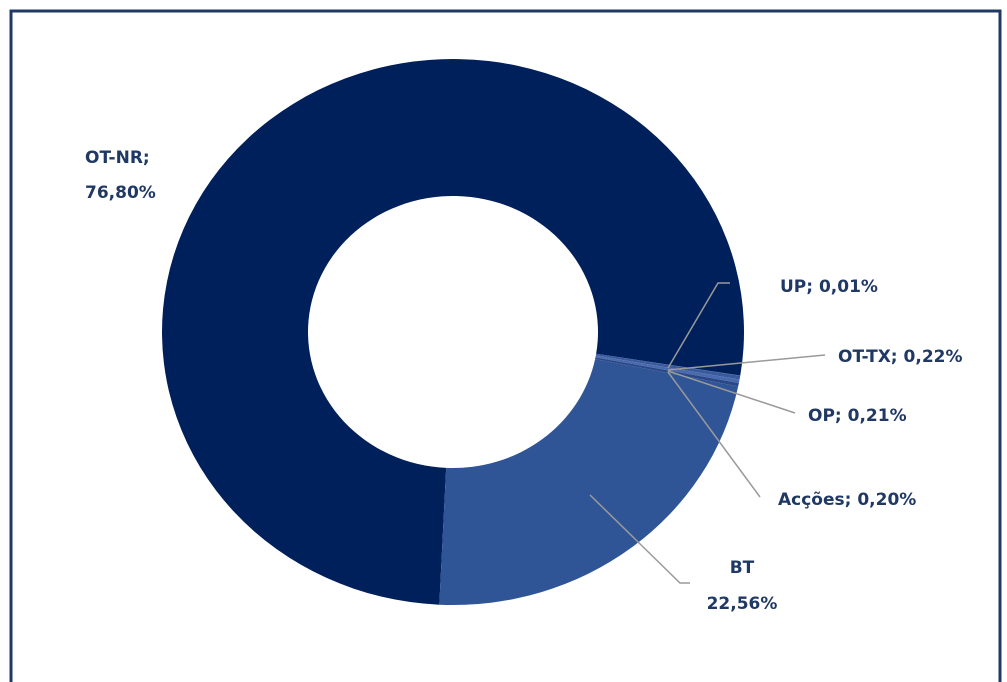  What do you see at coordinates (117, 158) in the screenshot?
I see `data-label: OT-NR;` at bounding box center [117, 158].